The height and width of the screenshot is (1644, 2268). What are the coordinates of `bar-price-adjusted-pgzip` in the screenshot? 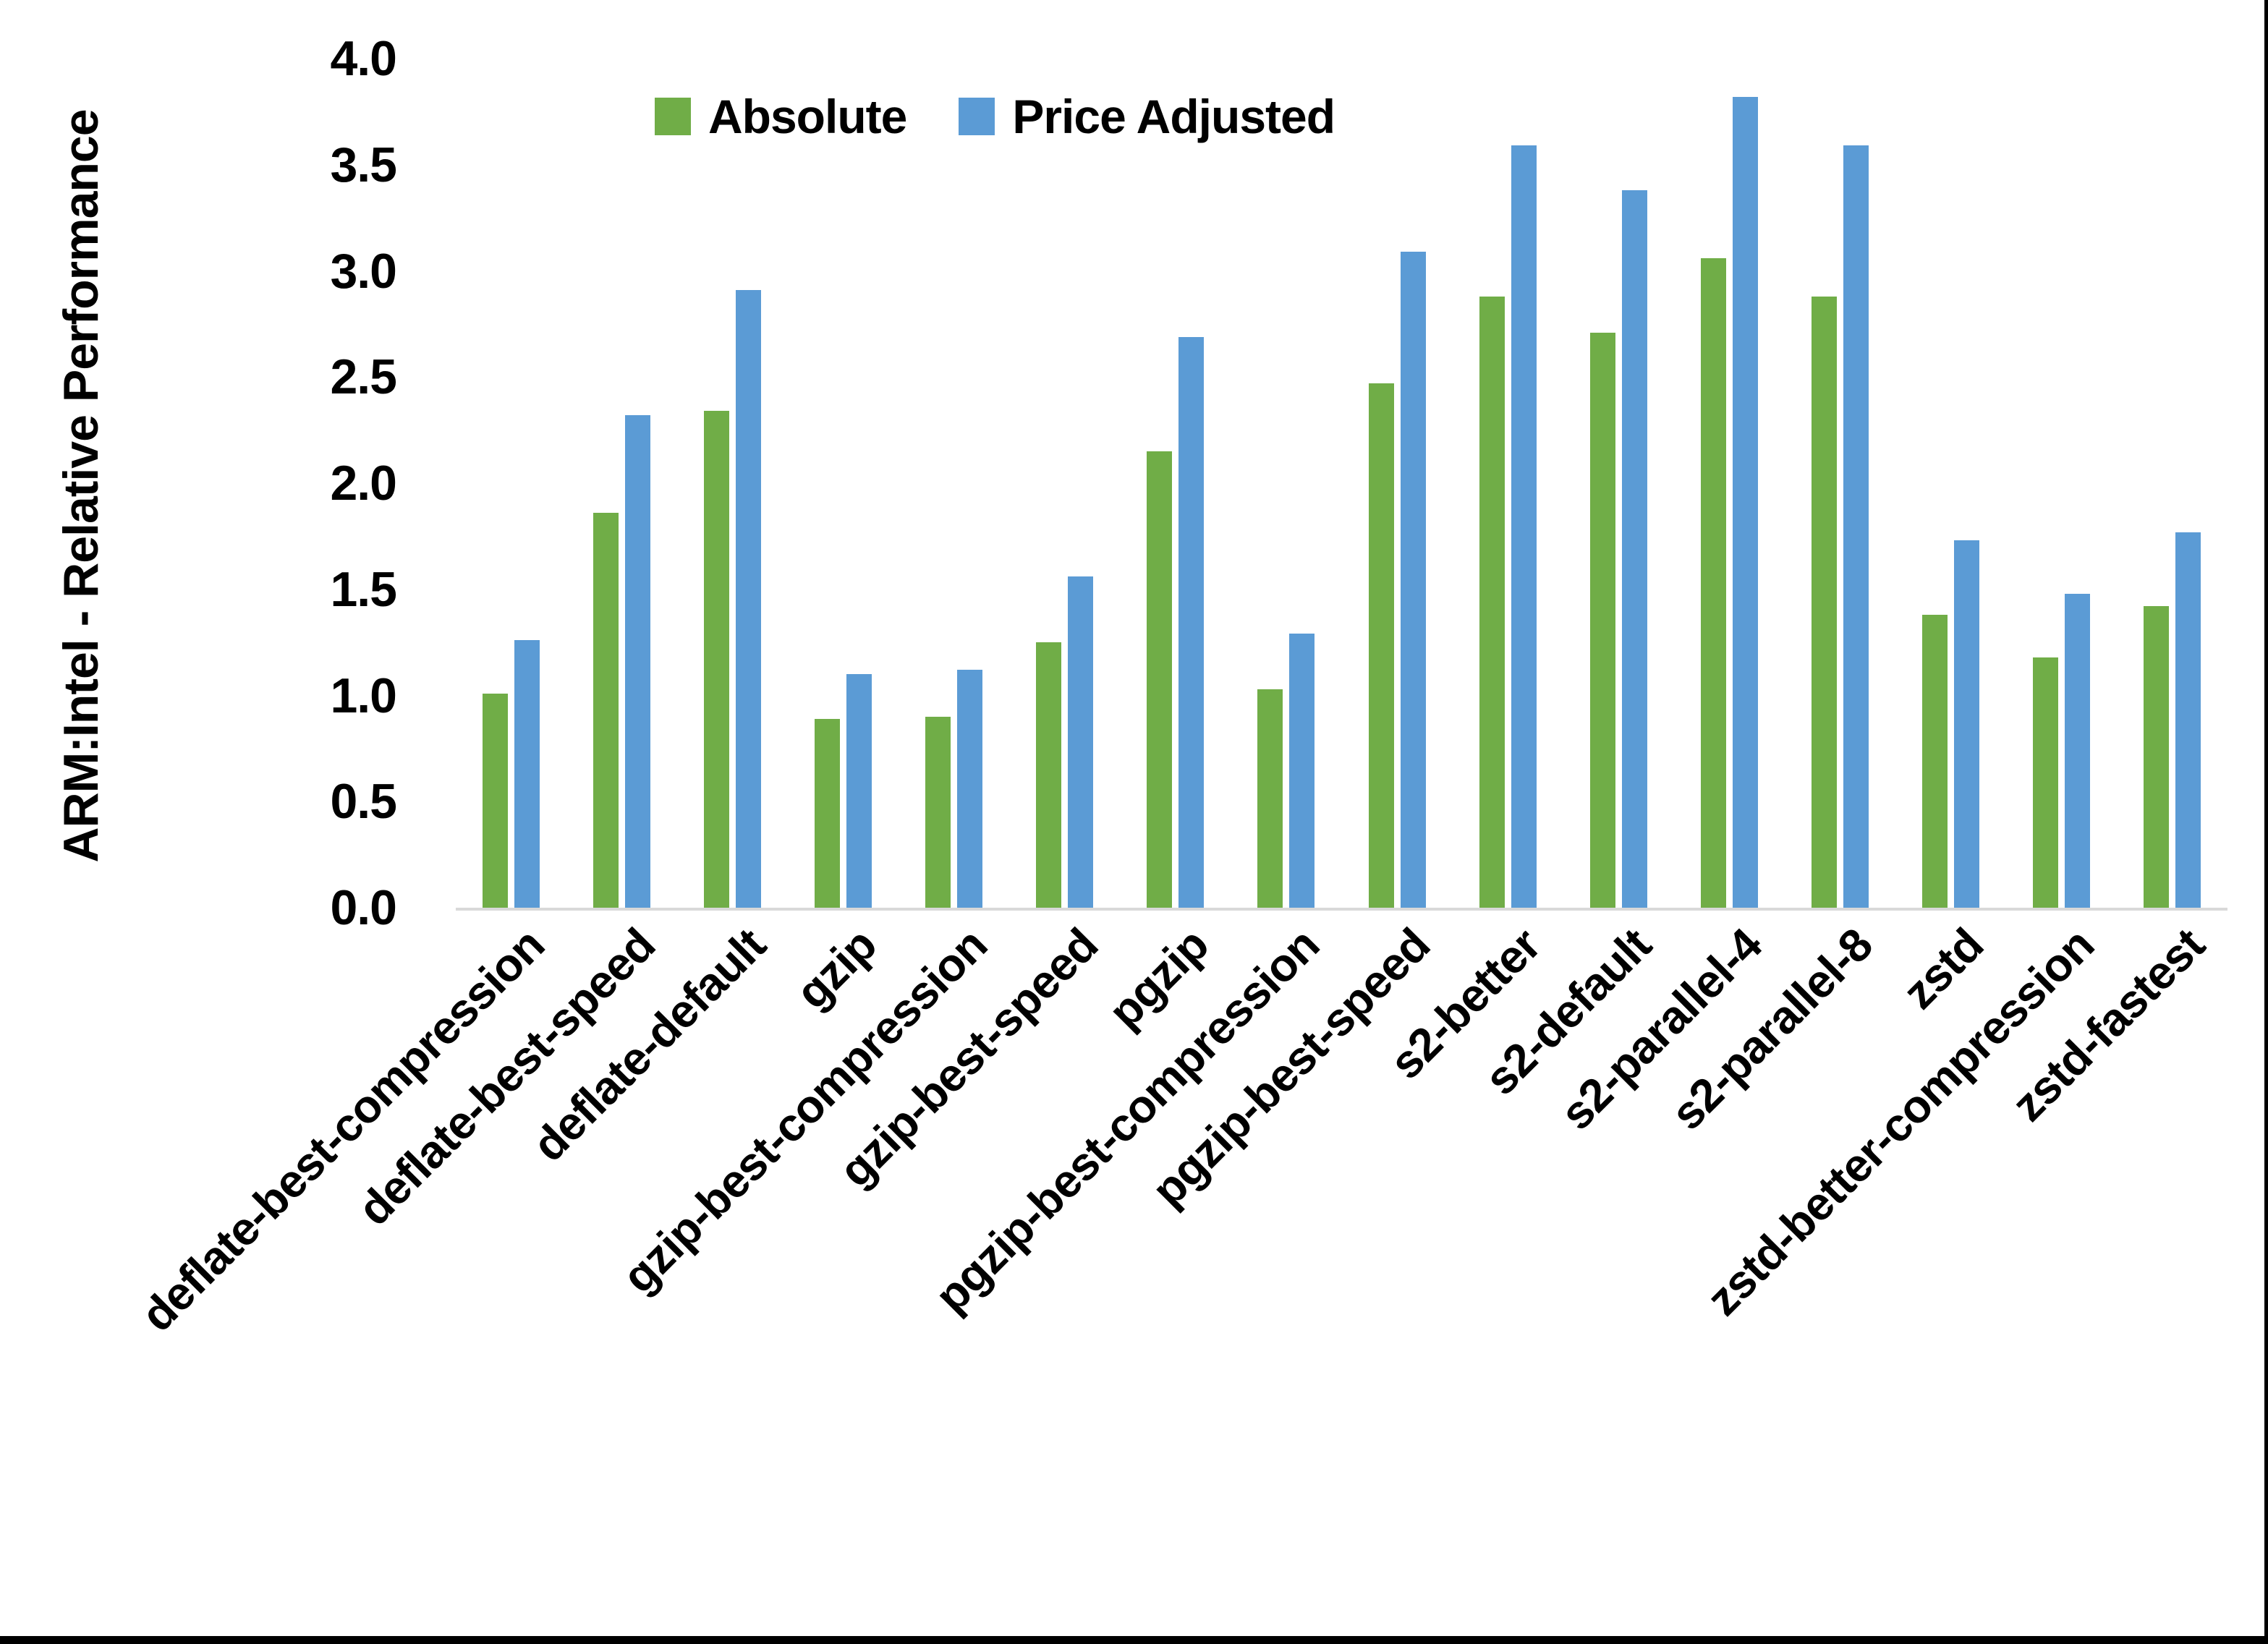 It's located at (1191, 622).